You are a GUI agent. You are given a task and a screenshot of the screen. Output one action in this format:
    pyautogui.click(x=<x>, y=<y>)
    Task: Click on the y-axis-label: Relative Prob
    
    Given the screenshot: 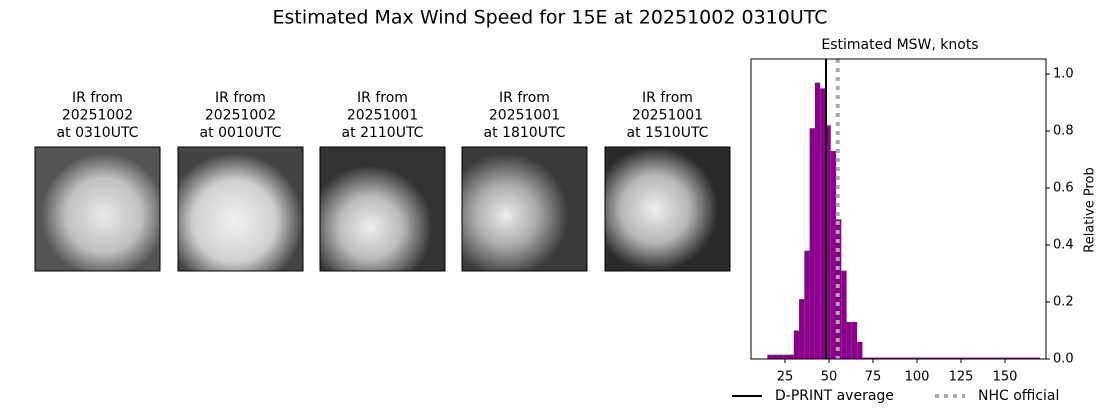 What is the action you would take?
    pyautogui.click(x=1090, y=209)
    